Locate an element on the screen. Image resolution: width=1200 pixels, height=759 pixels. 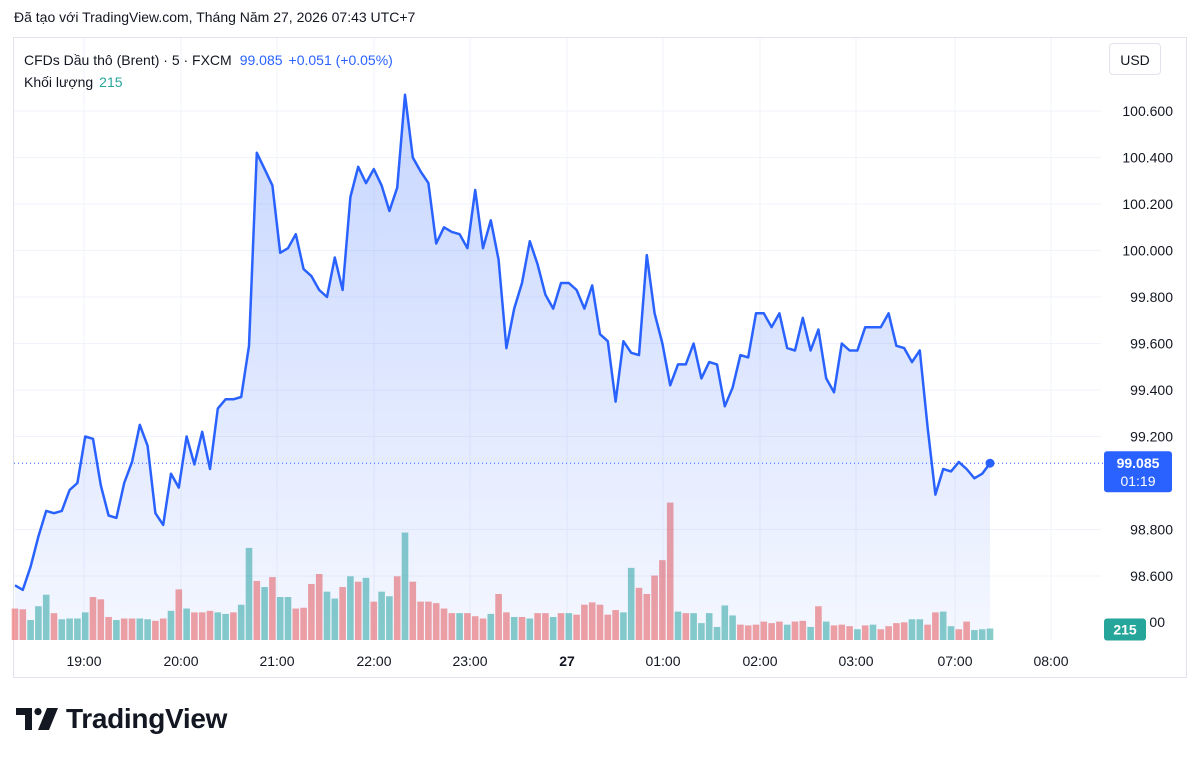
time-tick-label: 02:00 is located at coordinates (759, 661).